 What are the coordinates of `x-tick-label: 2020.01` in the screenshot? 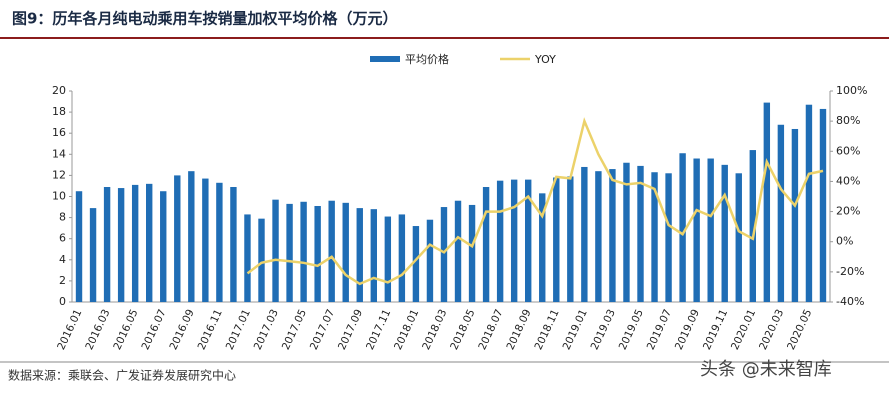 It's located at (743, 329).